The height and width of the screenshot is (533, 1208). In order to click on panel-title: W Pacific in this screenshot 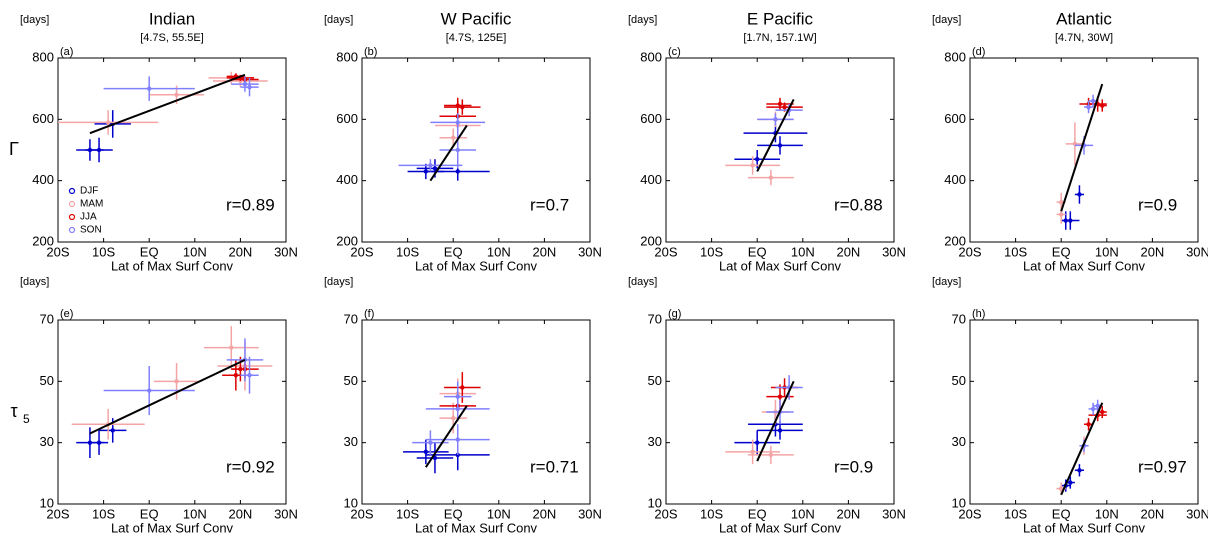, I will do `click(476, 18)`.